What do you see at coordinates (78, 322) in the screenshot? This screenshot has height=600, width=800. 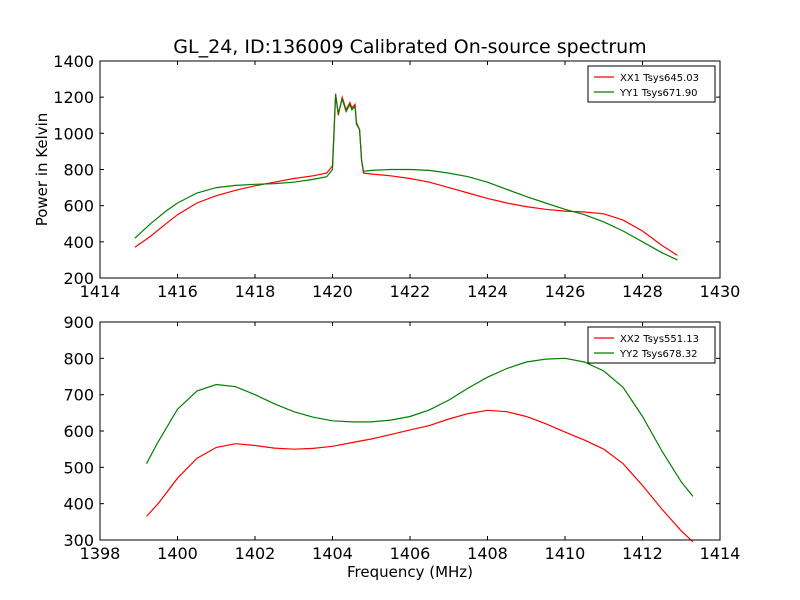 I see `y-tick-label: 900` at bounding box center [78, 322].